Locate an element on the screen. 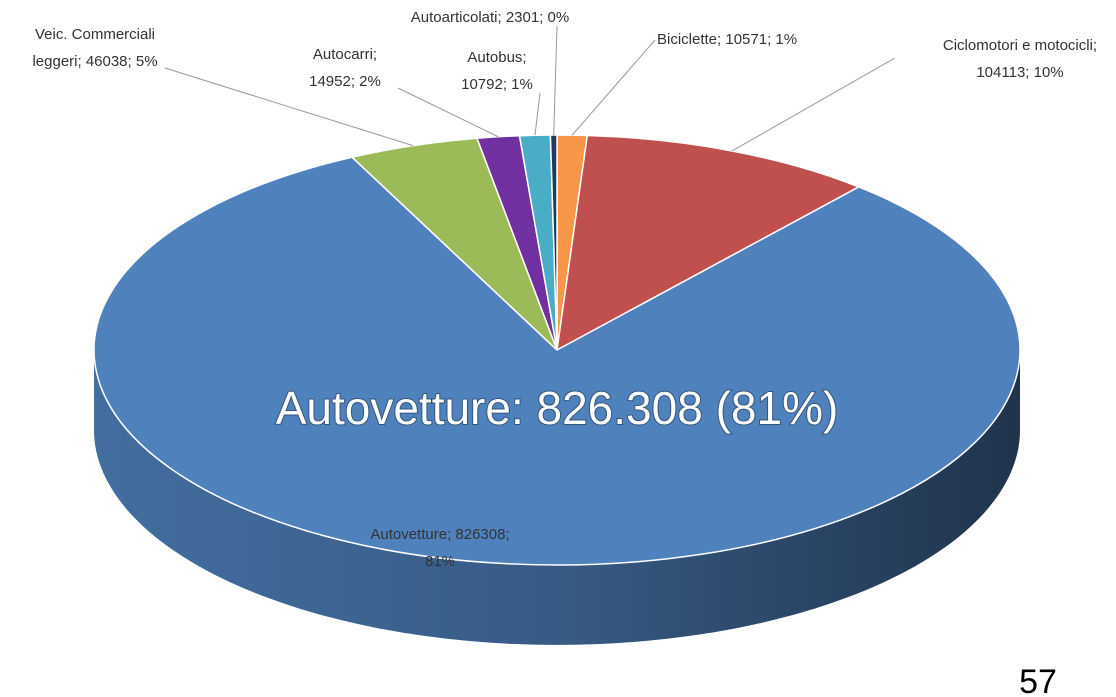  data-label: 81% is located at coordinates (440, 561).